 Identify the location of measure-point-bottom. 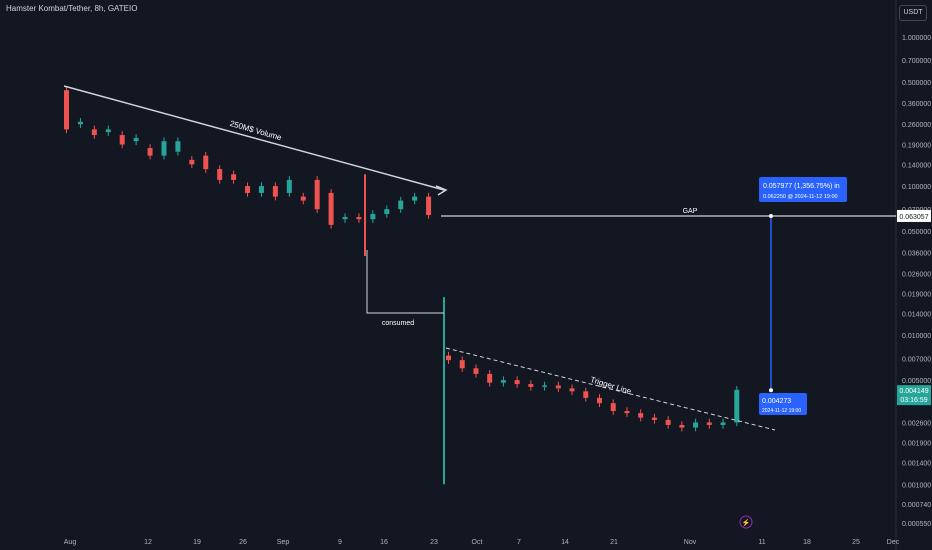
(771, 390).